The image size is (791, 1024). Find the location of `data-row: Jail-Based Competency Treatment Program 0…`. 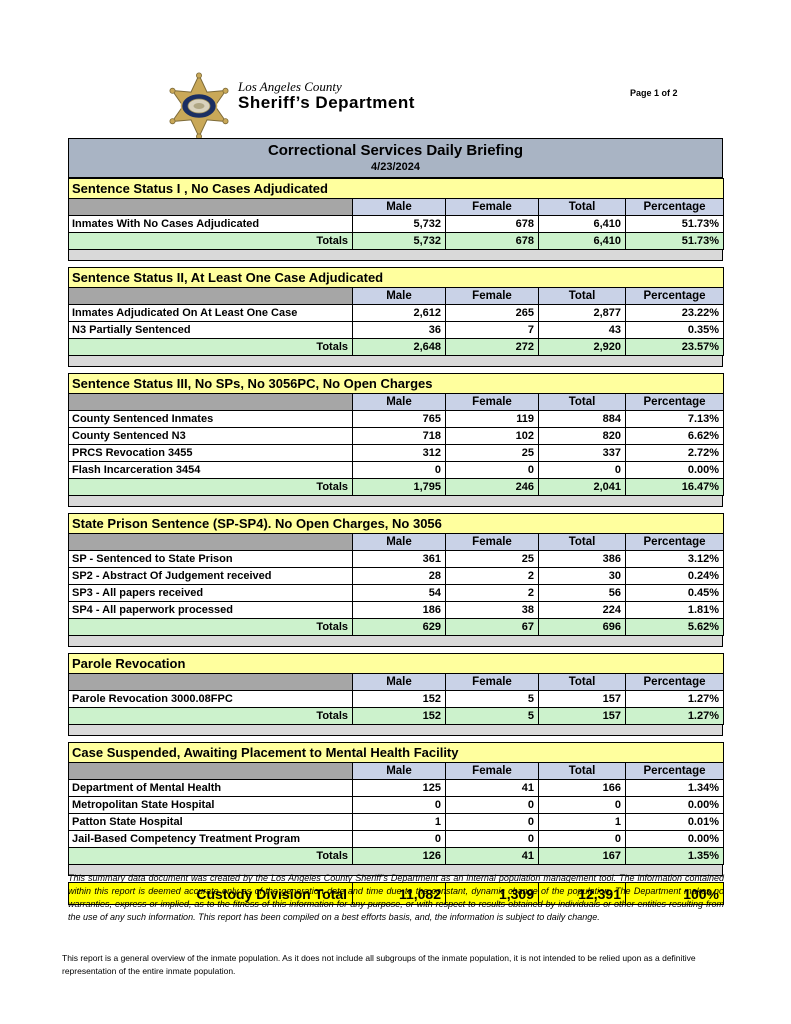

data-row: Jail-Based Competency Treatment Program 0… is located at coordinates (396, 839).